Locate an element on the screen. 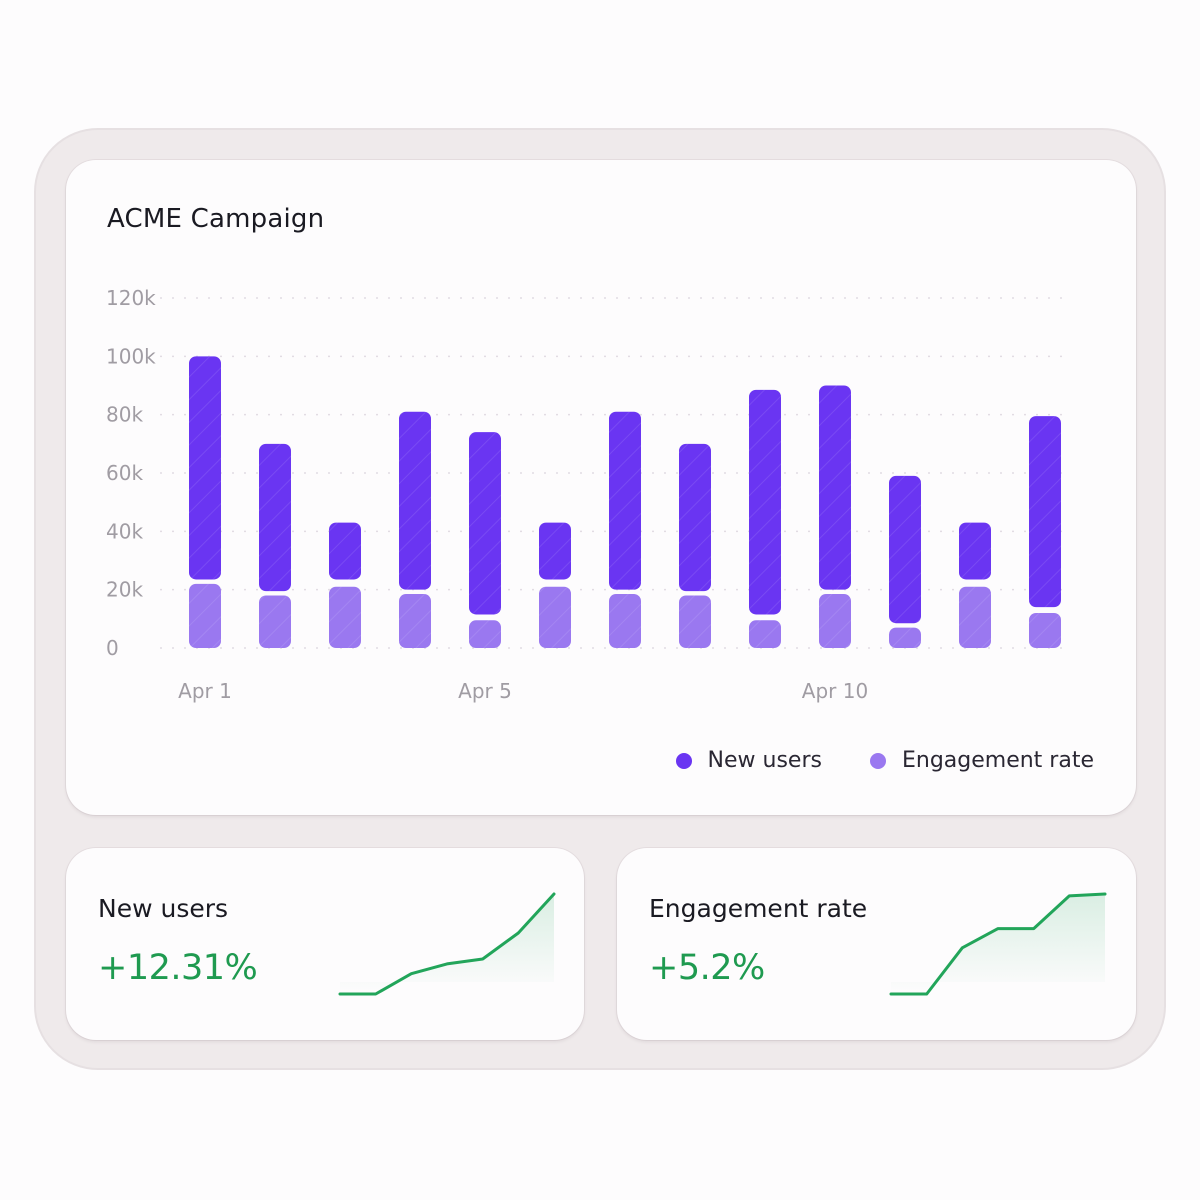  kpi-card-engagement-rate: Engagement rate +5.2% is located at coordinates (876, 944).